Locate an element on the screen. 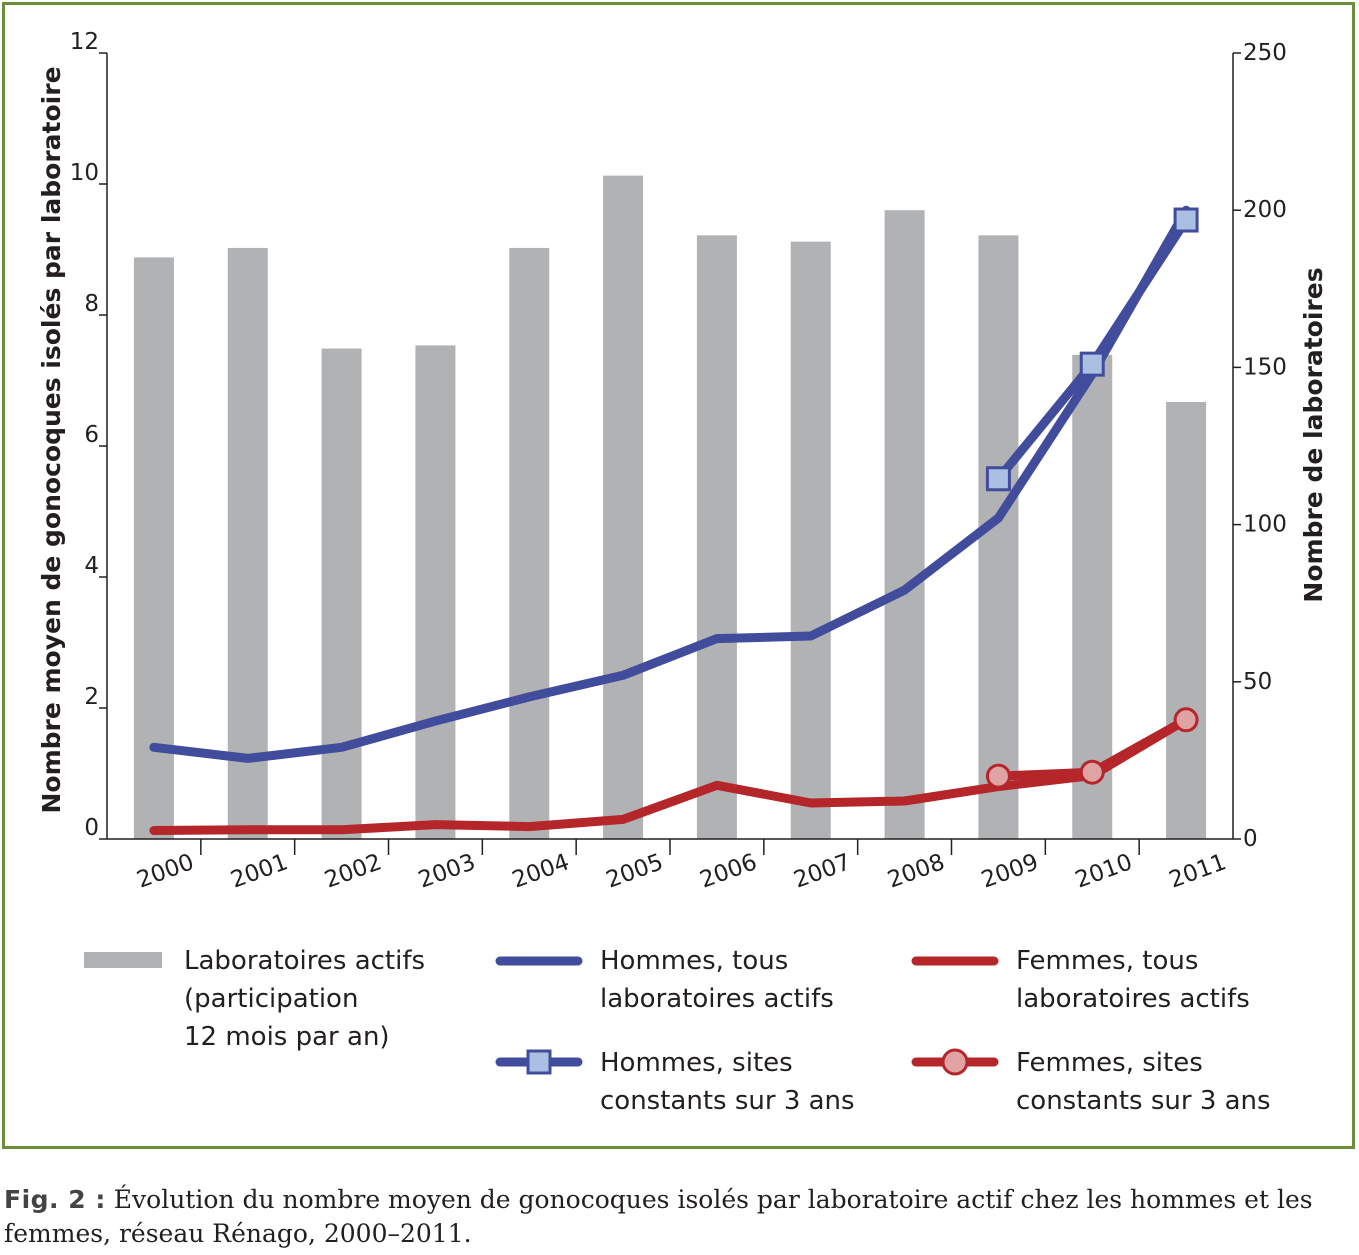 The height and width of the screenshot is (1255, 1359). legend-men-all-line-1: Hommes, tous is located at coordinates (694, 961).